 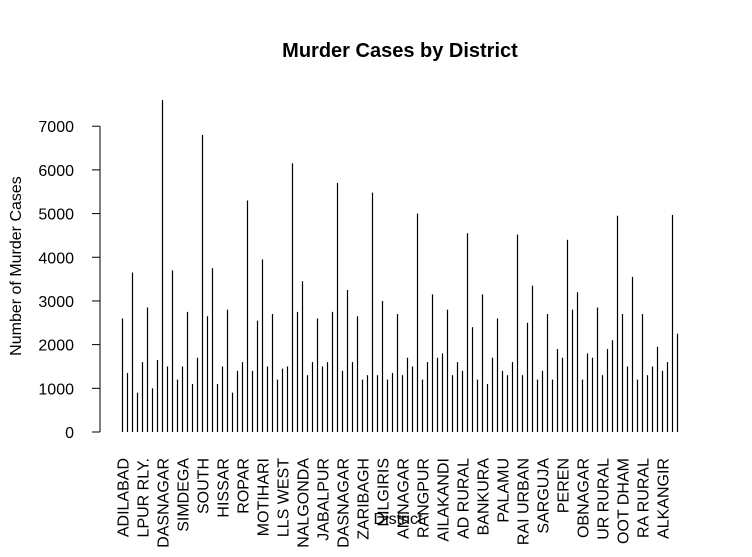 What do you see at coordinates (644, 498) in the screenshot?
I see `x-tick-label: RA RURAL` at bounding box center [644, 498].